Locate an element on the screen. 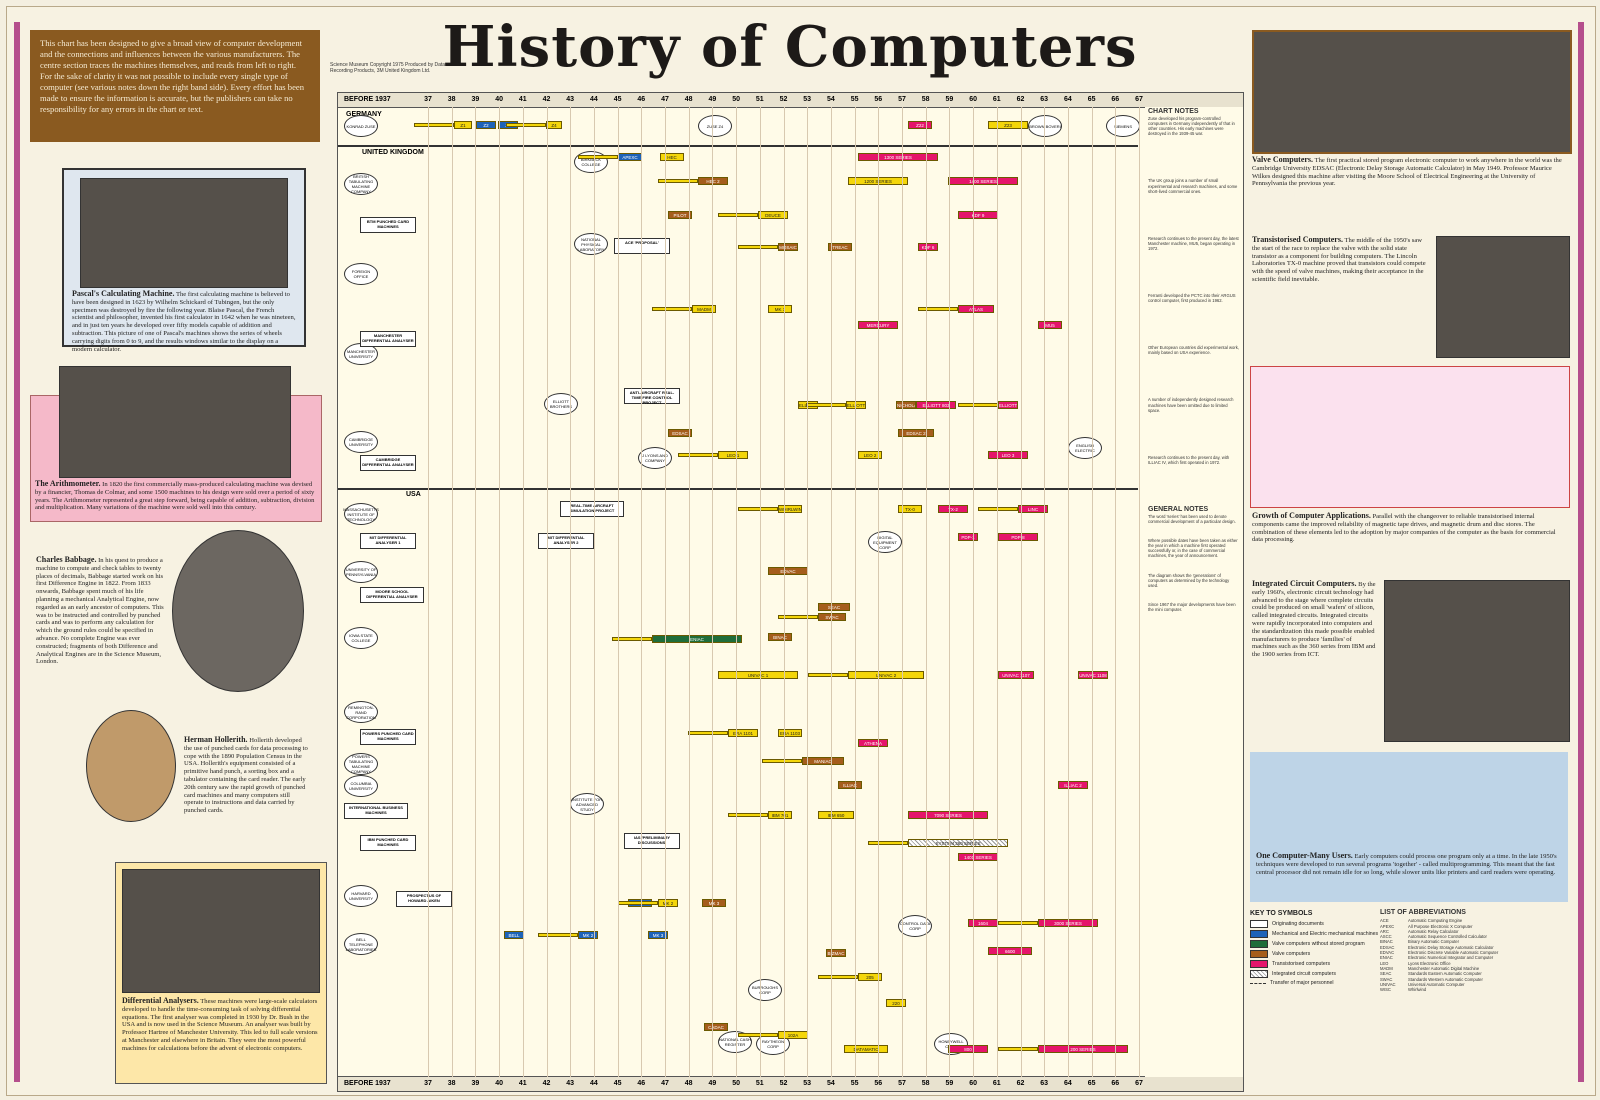 This screenshot has width=1600, height=1100. machine-bar: TX-0 is located at coordinates (910, 509).